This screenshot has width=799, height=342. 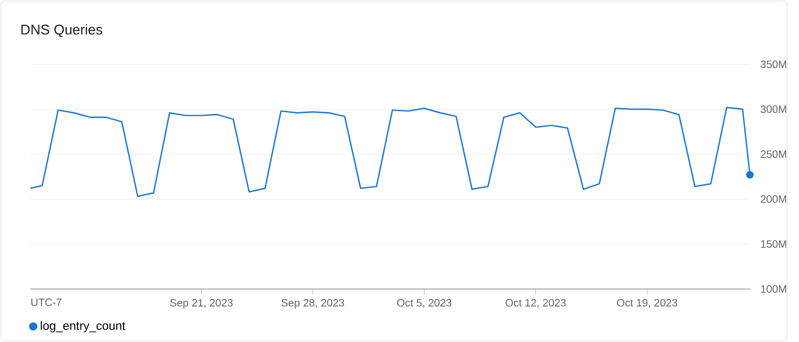 I want to click on x-tick-label: Oct 5, 2023, so click(x=424, y=303).